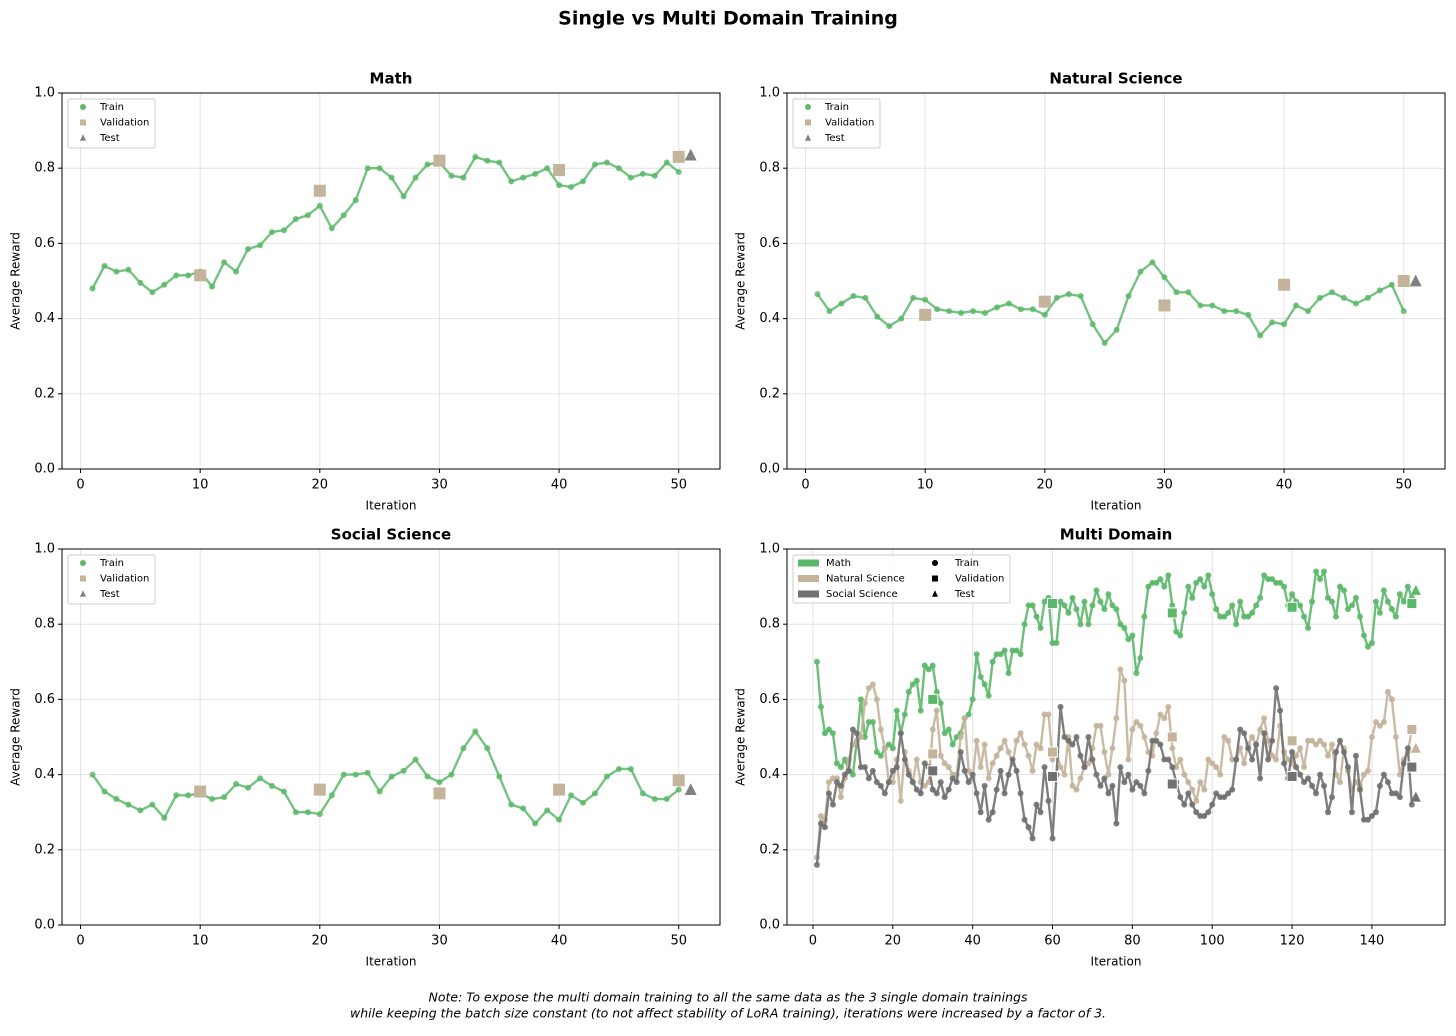 Image resolution: width=1456 pixels, height=1036 pixels. Describe the element at coordinates (862, 594) in the screenshot. I see `legend-label: Social Science` at that location.